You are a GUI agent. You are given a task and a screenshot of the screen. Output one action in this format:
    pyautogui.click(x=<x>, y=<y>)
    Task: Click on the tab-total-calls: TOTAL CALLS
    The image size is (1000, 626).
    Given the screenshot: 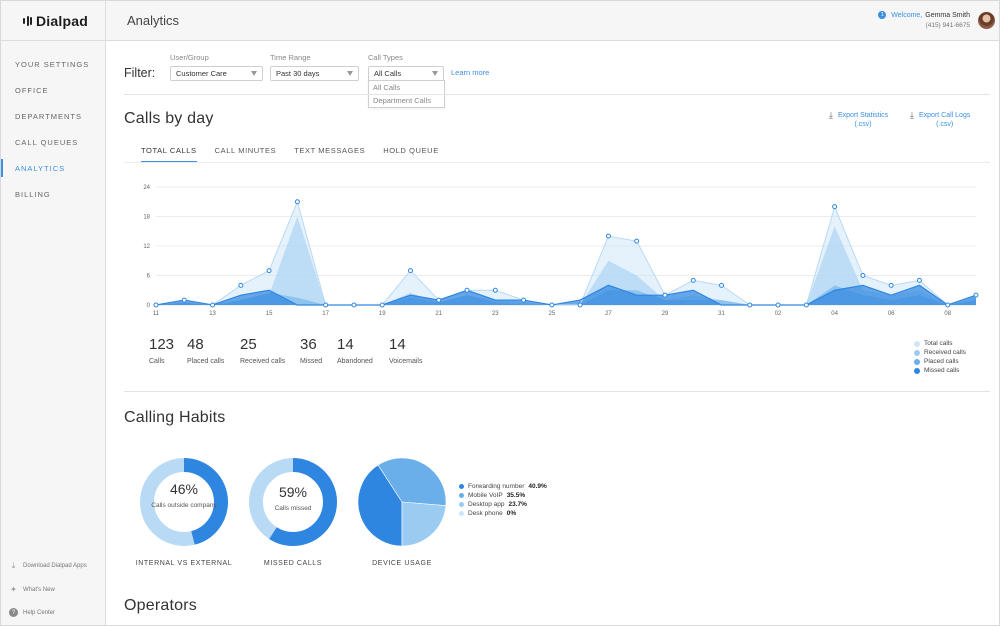 What is the action you would take?
    pyautogui.click(x=169, y=154)
    